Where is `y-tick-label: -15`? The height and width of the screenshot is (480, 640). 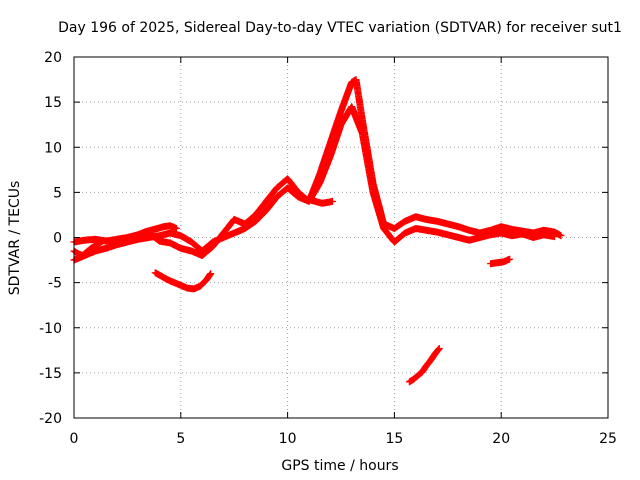 y-tick-label: -15 is located at coordinates (50, 374).